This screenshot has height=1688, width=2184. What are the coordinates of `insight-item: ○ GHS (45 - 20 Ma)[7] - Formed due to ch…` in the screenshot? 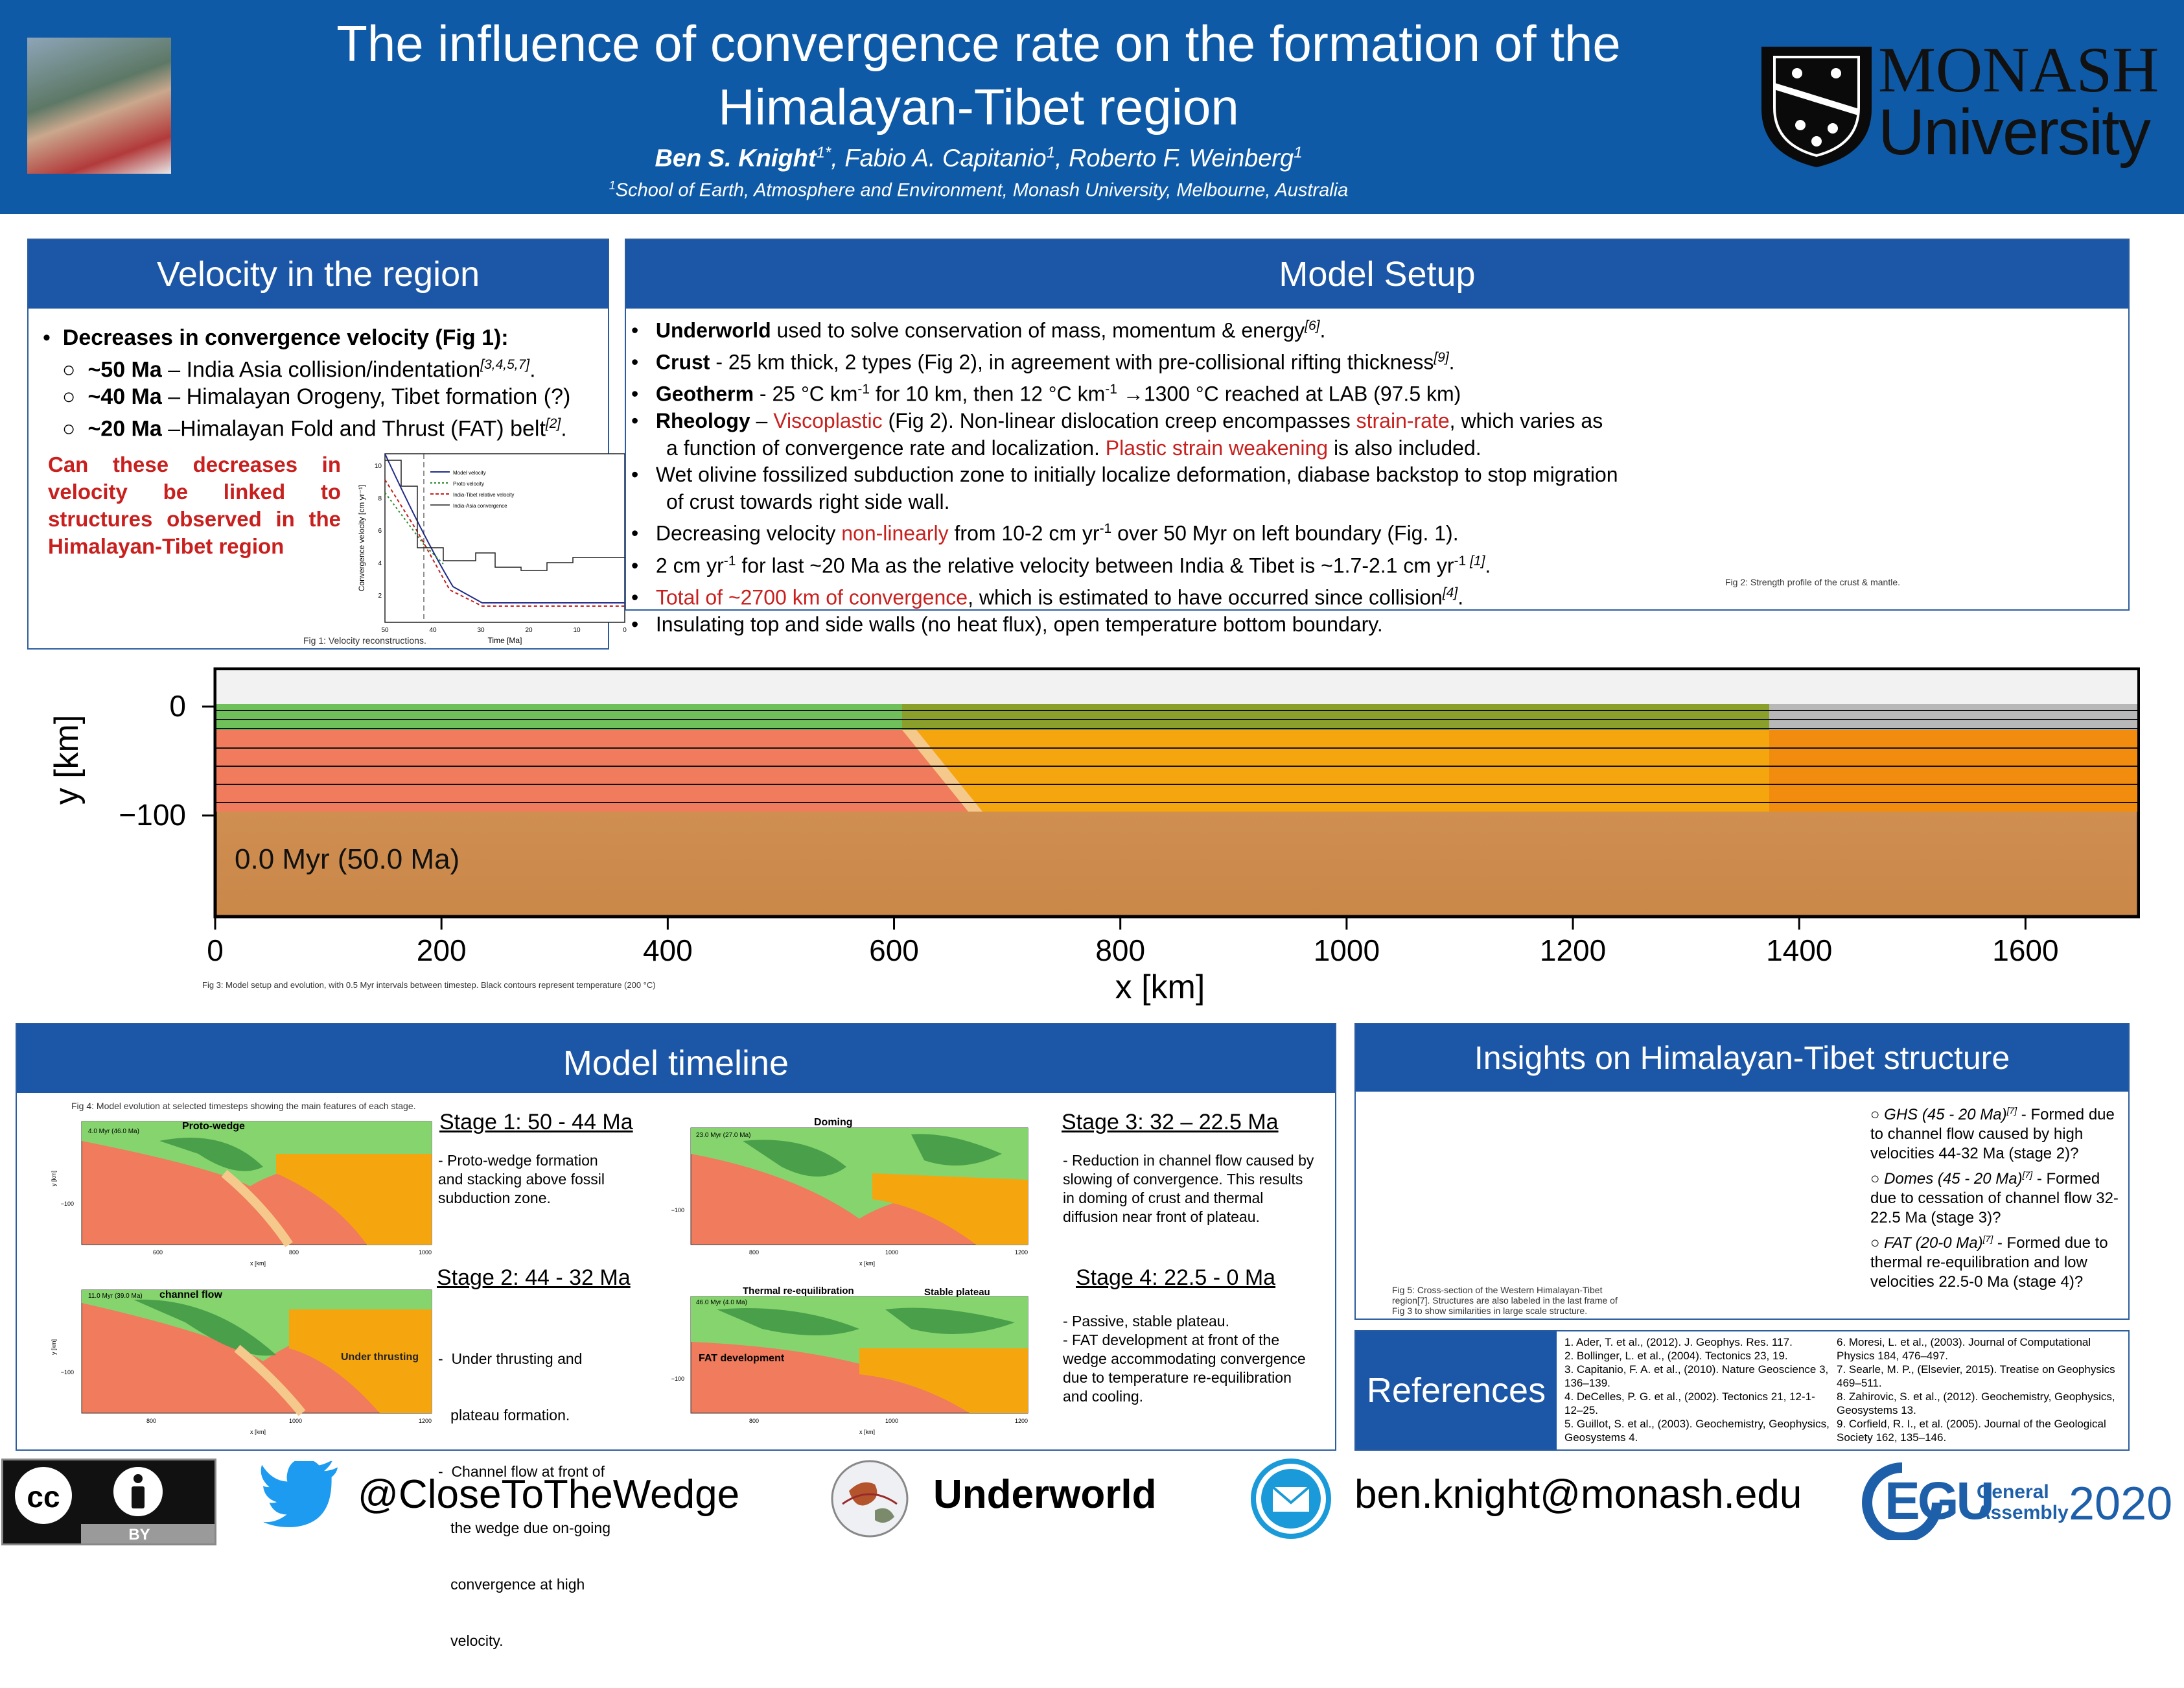 It's located at (1993, 1133).